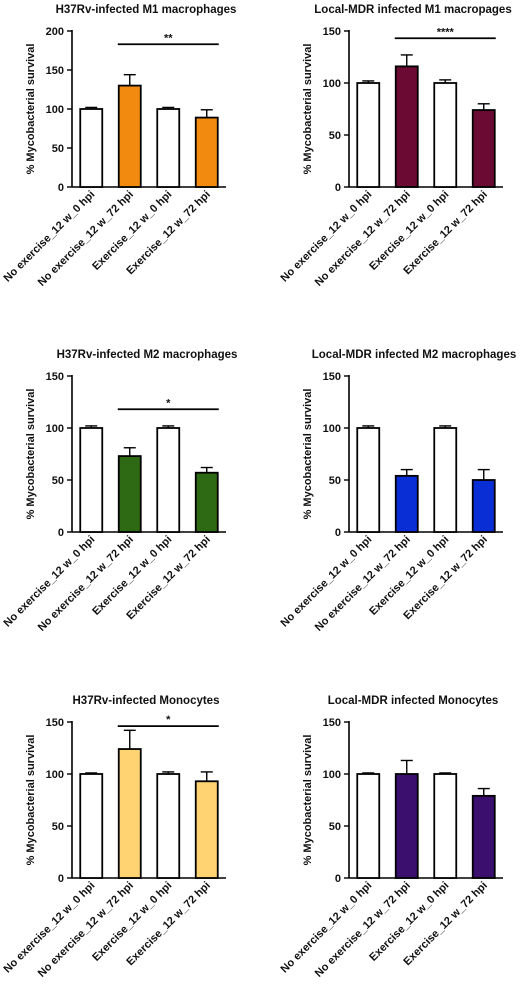 This screenshot has height=995, width=530. What do you see at coordinates (414, 355) in the screenshot?
I see `chart-title: Local-MDR infected M2 macrophages` at bounding box center [414, 355].